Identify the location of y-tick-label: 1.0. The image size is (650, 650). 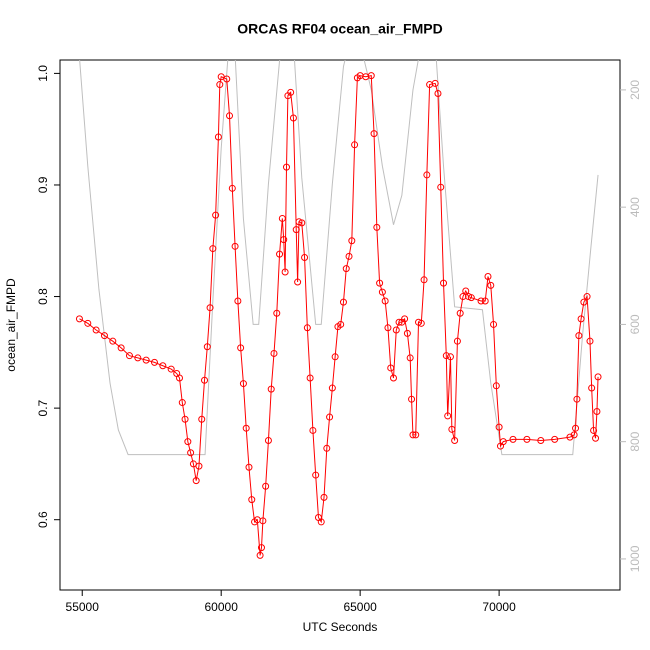
(43, 73).